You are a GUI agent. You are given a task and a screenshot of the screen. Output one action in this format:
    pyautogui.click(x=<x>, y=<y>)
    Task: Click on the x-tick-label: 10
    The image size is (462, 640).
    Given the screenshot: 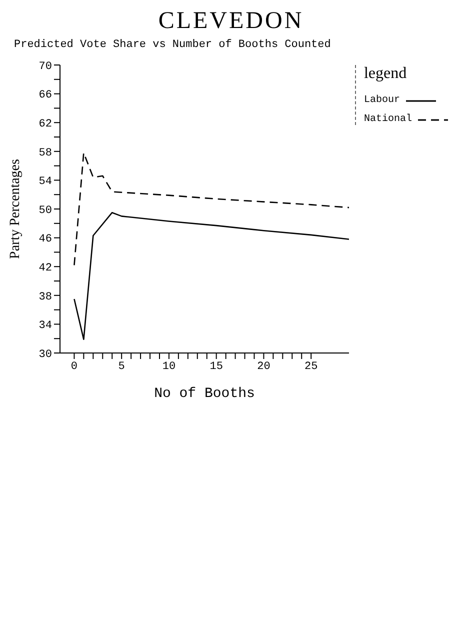 What is the action you would take?
    pyautogui.click(x=169, y=366)
    